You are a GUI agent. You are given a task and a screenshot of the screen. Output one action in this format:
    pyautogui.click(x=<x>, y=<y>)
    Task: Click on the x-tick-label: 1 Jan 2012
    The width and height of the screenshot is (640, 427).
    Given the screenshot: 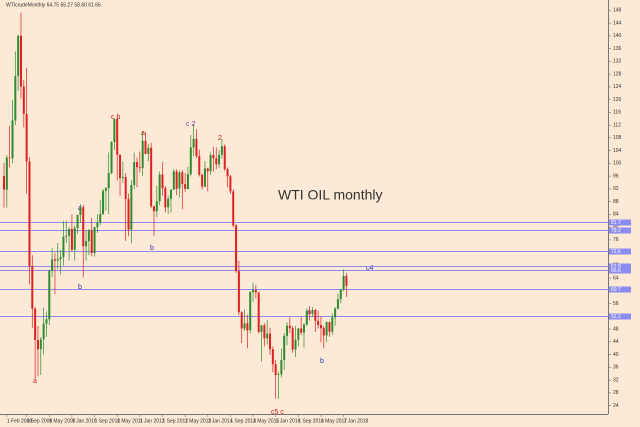 What is the action you would take?
    pyautogui.click(x=152, y=421)
    